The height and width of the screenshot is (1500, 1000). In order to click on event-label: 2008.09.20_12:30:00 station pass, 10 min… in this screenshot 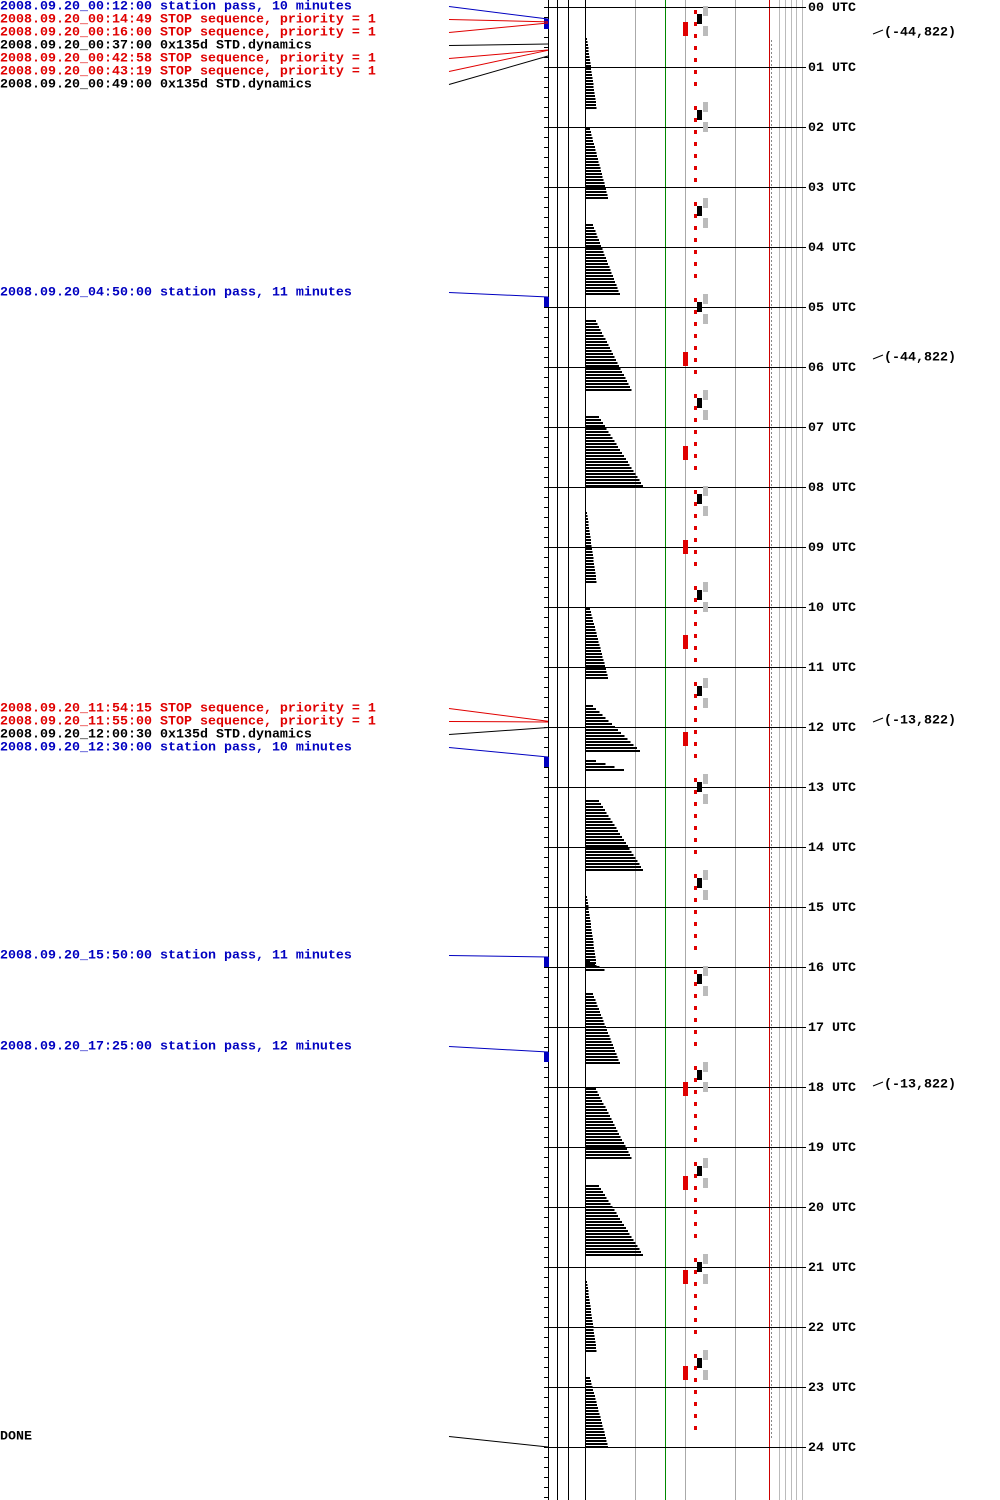, I will do `click(176, 748)`.